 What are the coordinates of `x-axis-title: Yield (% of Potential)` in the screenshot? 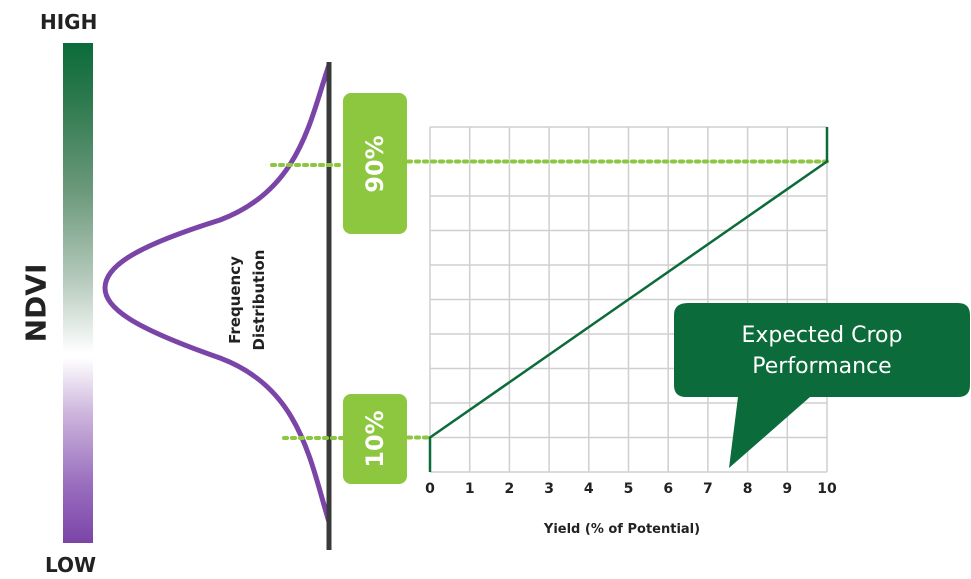 It's located at (622, 529).